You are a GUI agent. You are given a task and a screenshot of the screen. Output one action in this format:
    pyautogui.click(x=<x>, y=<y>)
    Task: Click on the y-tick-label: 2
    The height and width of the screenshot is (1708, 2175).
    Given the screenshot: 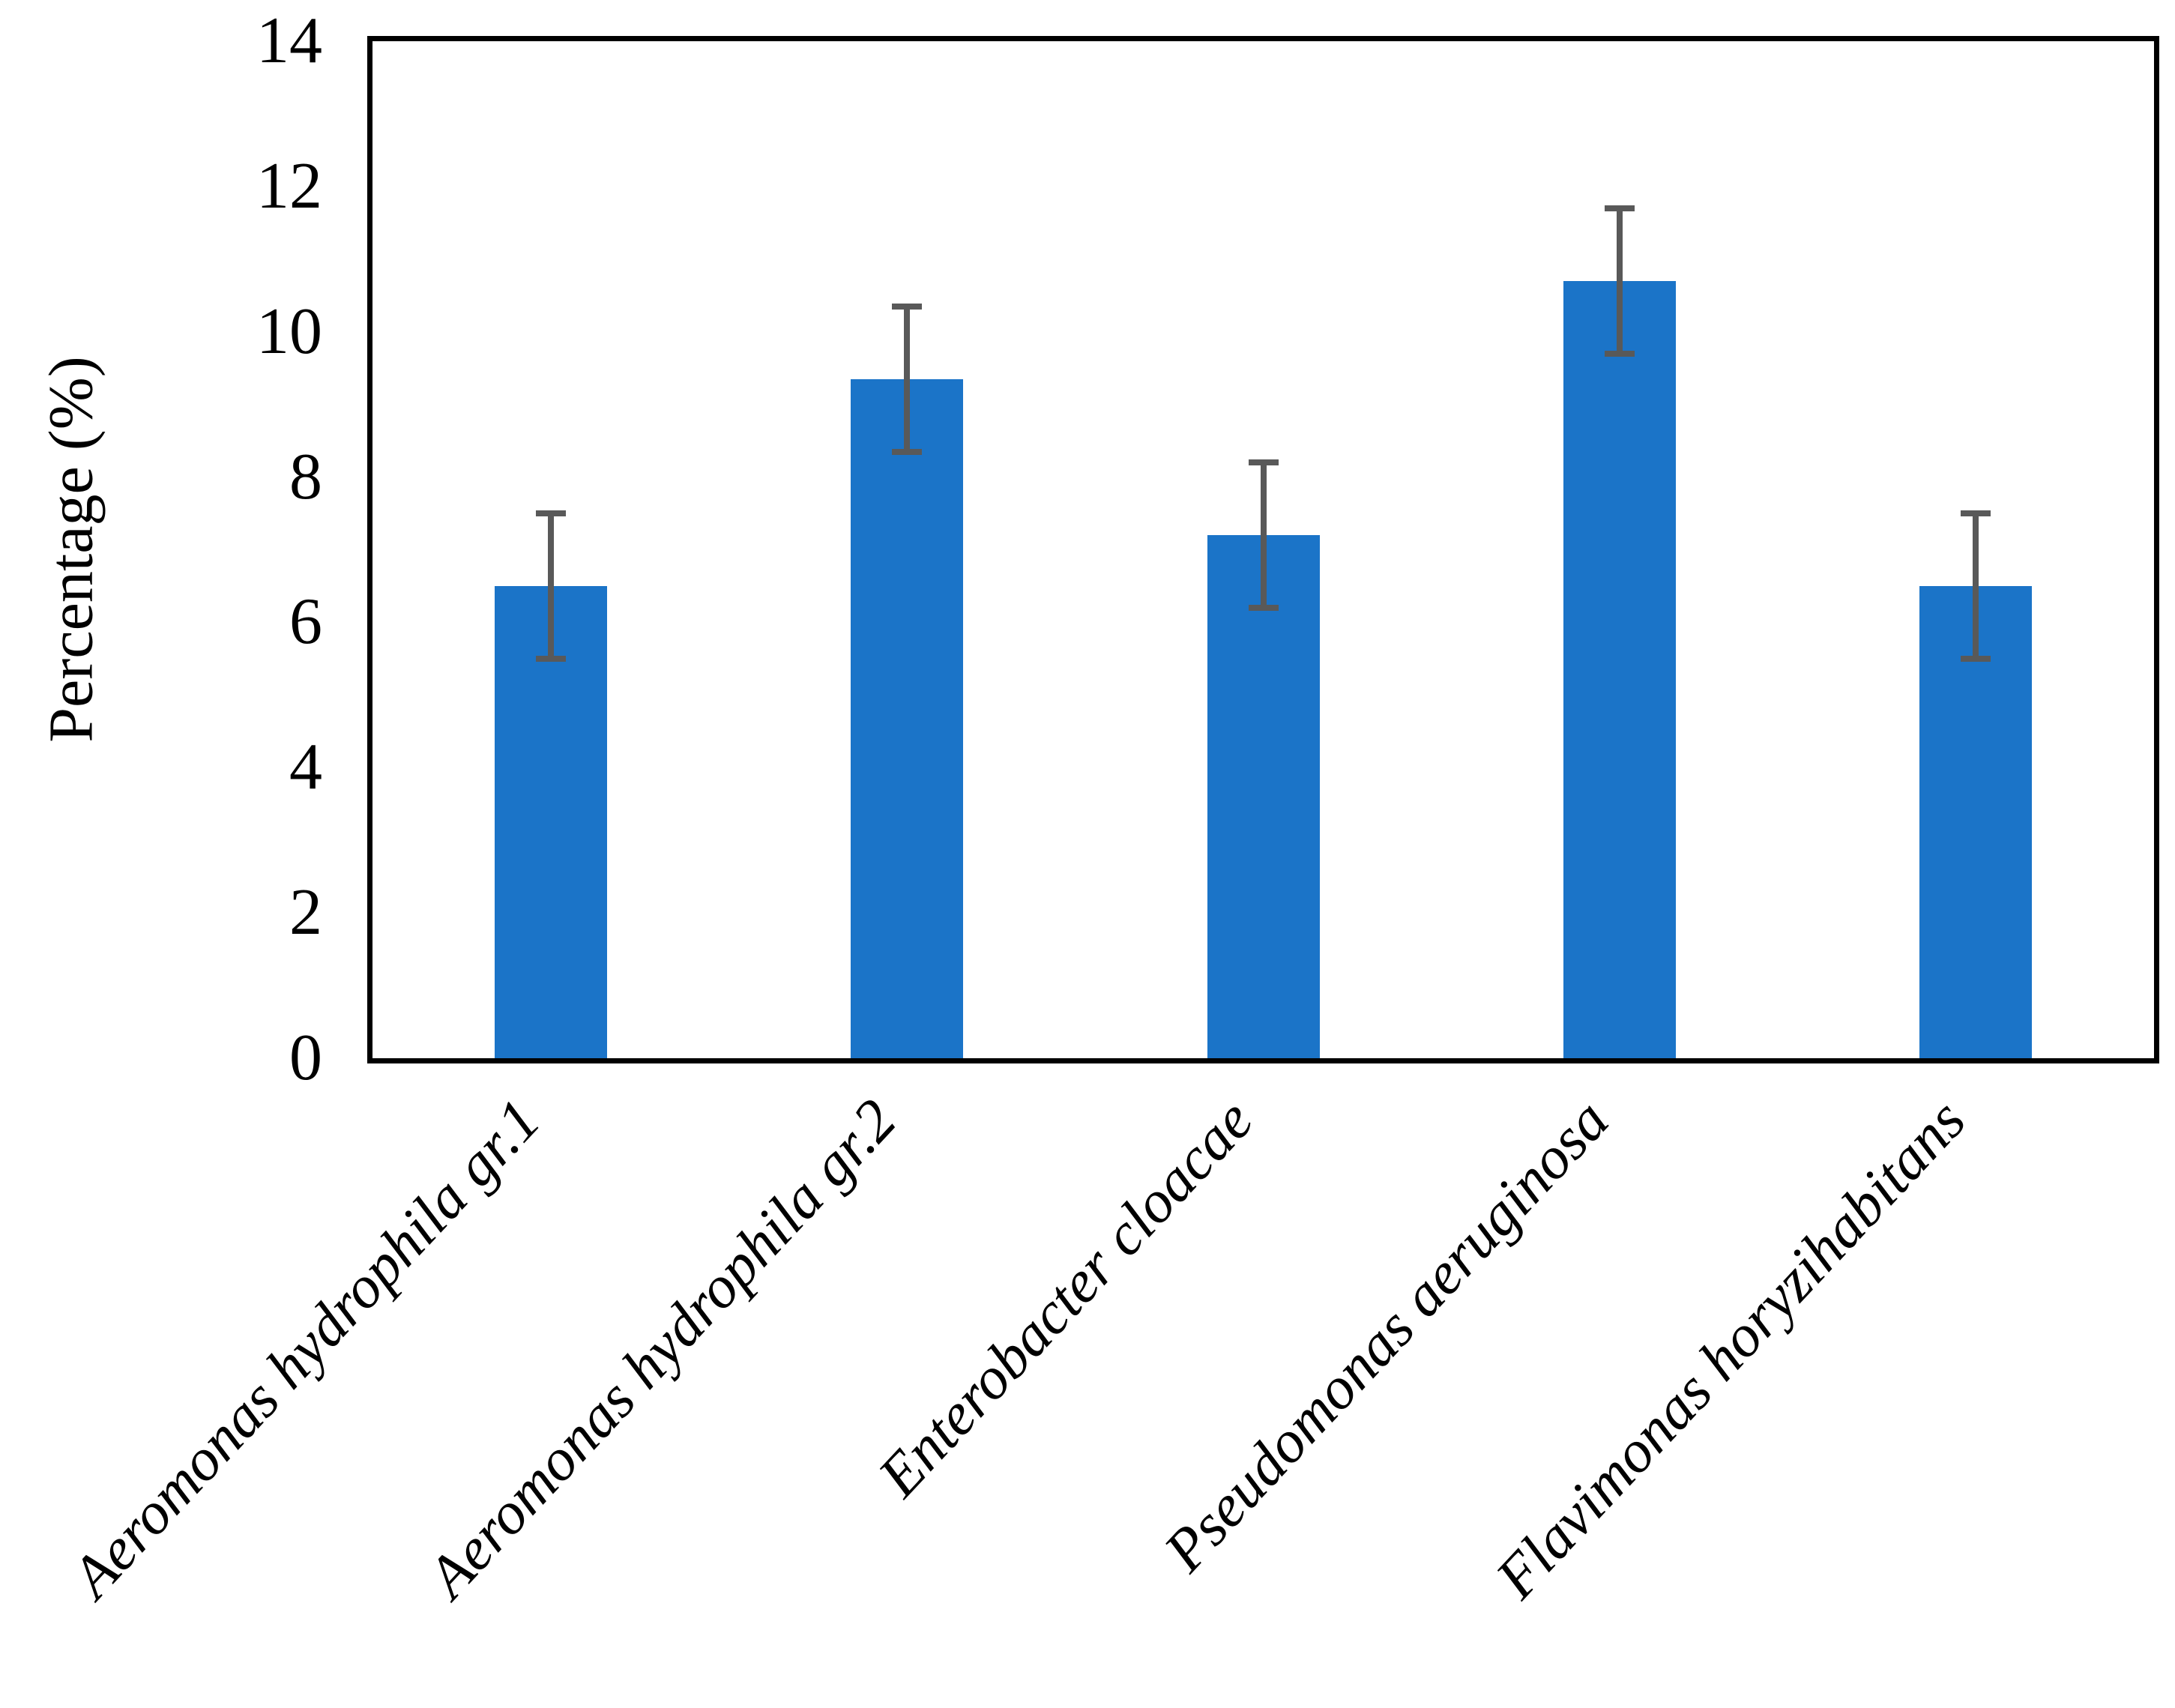 What is the action you would take?
    pyautogui.click(x=305, y=913)
    